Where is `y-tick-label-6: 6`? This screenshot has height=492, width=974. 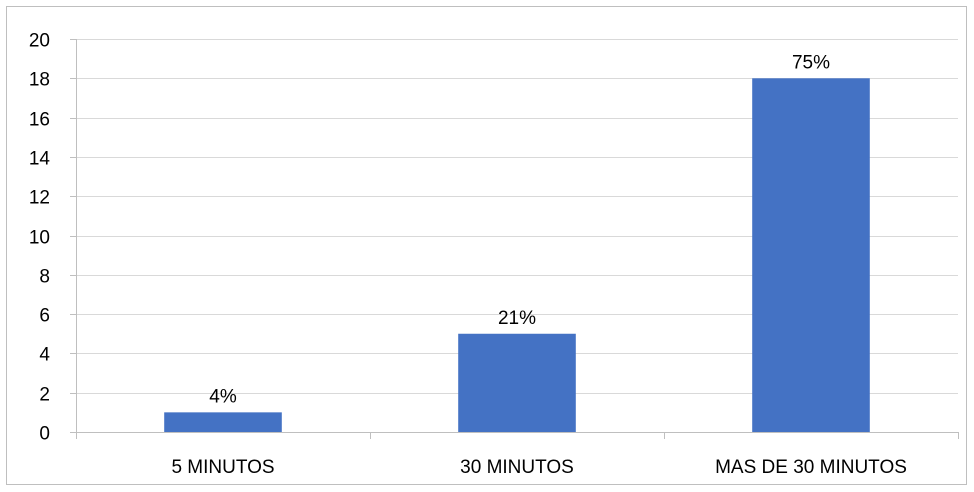
y-tick-label-6: 6 is located at coordinates (44, 316).